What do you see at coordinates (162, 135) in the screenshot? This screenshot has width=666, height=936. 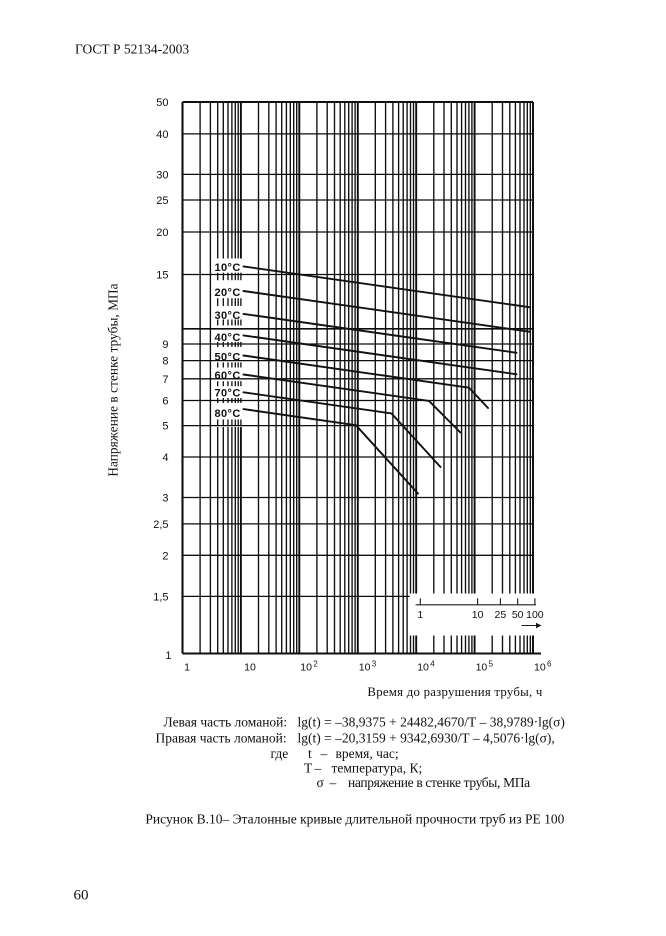 I see `svg-text: 40` at bounding box center [162, 135].